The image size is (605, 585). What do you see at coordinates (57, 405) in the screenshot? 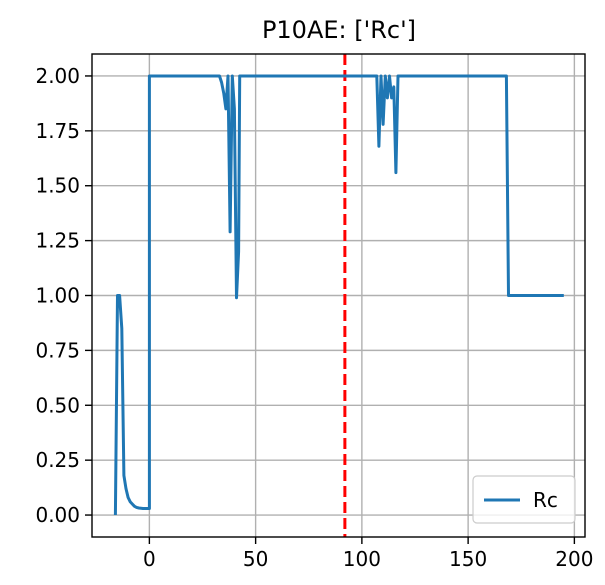
I see `y-tick-label: 0.50` at bounding box center [57, 405].